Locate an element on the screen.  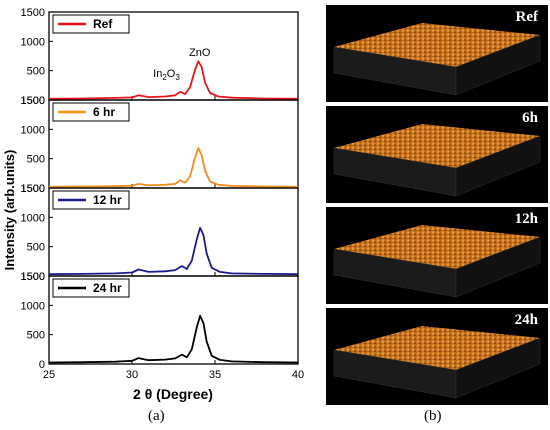
afm-label: Ref is located at coordinates (527, 17).